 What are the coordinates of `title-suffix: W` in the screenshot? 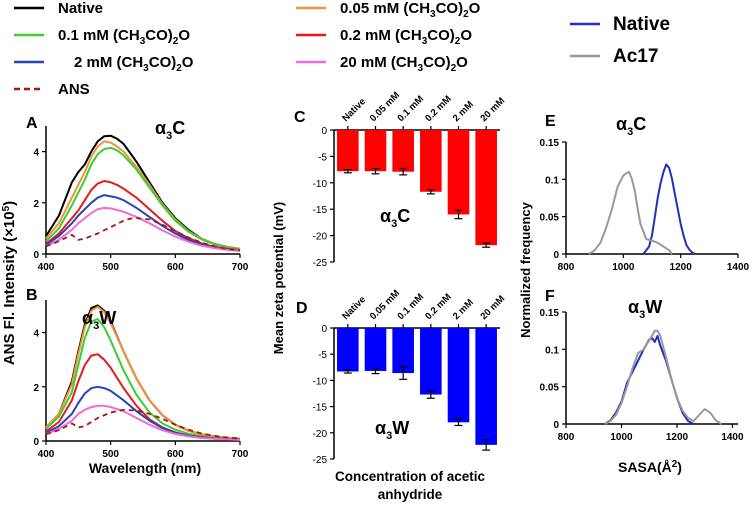 It's located at (400, 428).